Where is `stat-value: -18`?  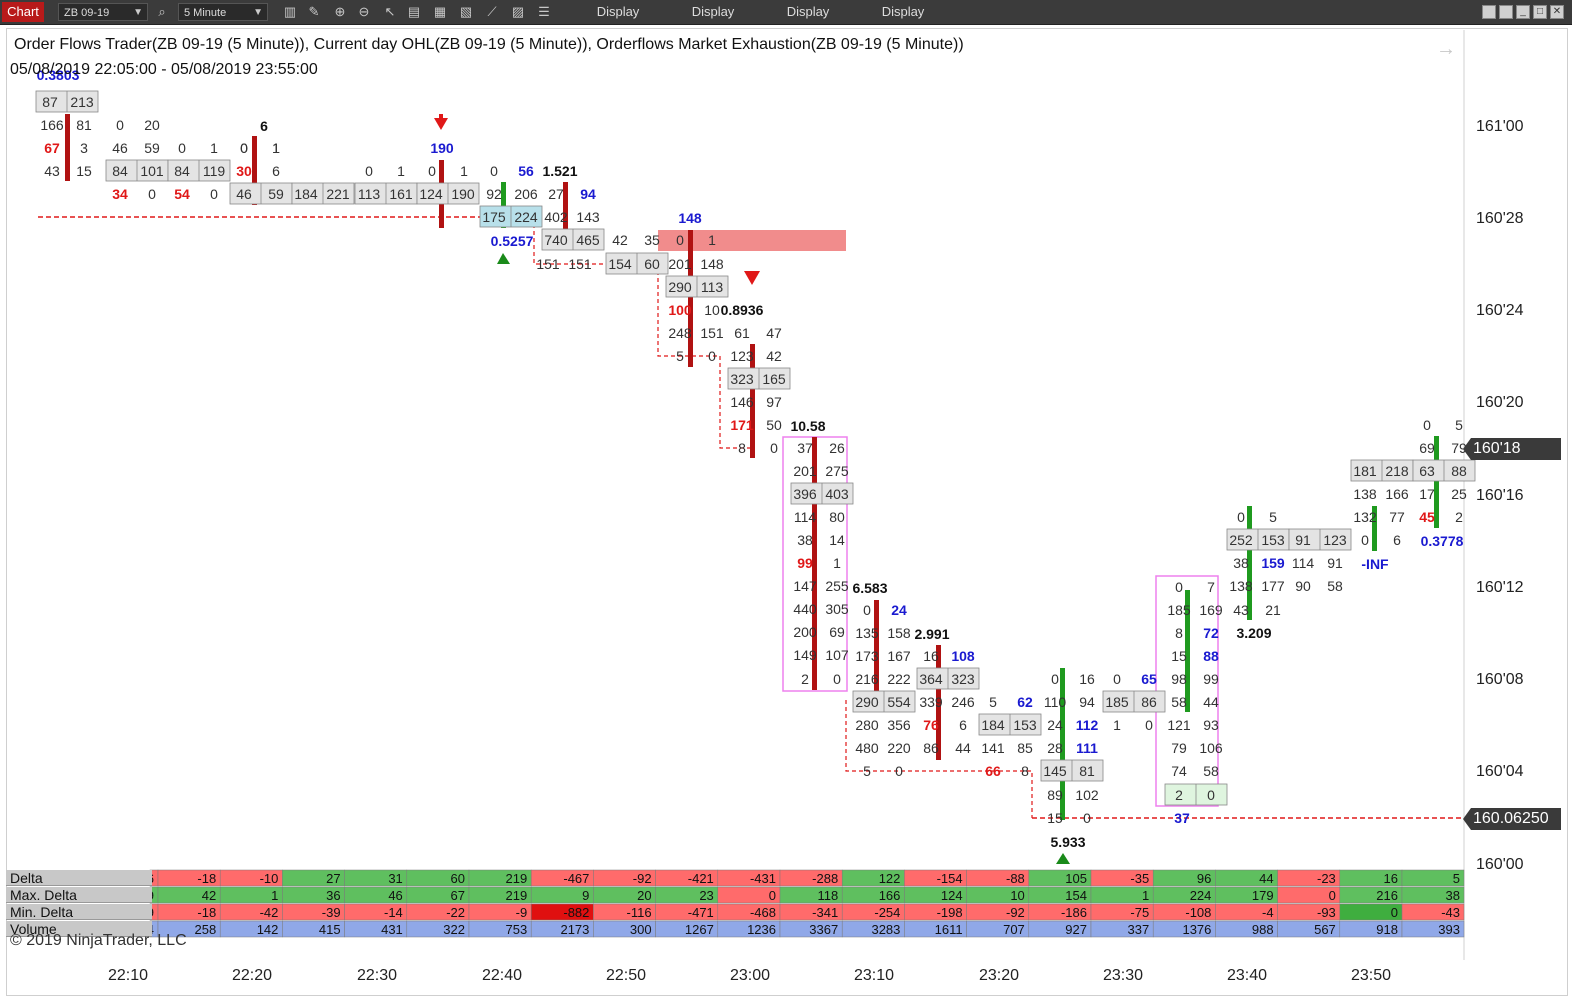
stat-value: -18 is located at coordinates (206, 878).